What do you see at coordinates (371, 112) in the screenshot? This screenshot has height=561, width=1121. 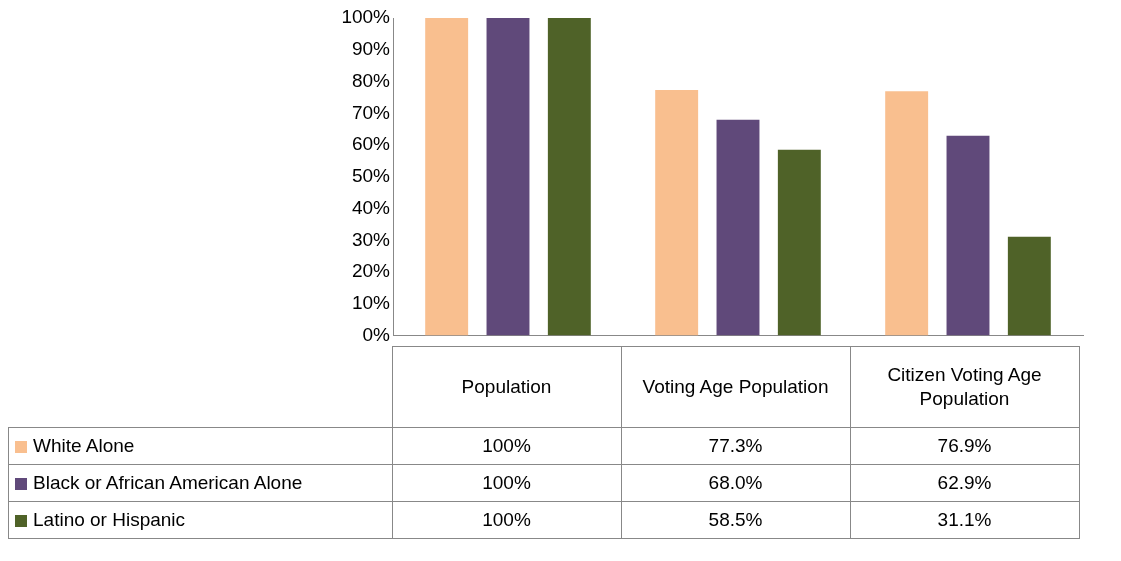 I see `y-tick-label: 70%` at bounding box center [371, 112].